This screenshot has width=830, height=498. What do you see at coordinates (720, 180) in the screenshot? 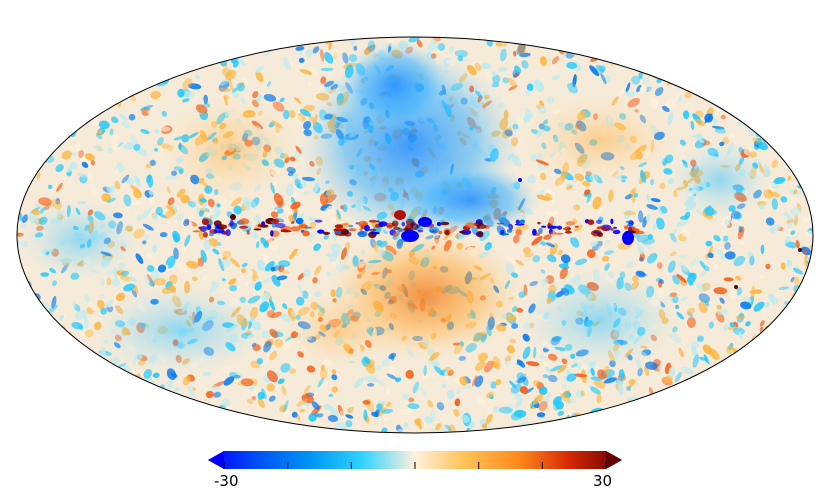
I see `east-cyan-region` at bounding box center [720, 180].